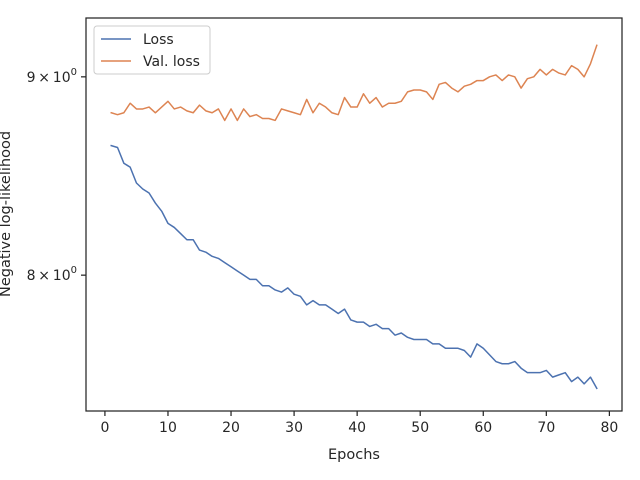 The image size is (640, 480). I want to click on series-line-val-loss, so click(354, 83).